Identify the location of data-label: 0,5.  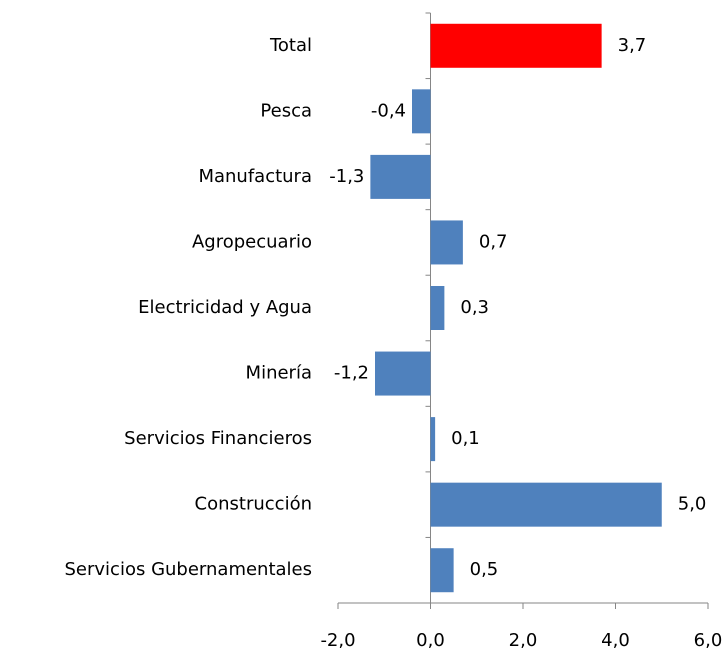
(484, 569).